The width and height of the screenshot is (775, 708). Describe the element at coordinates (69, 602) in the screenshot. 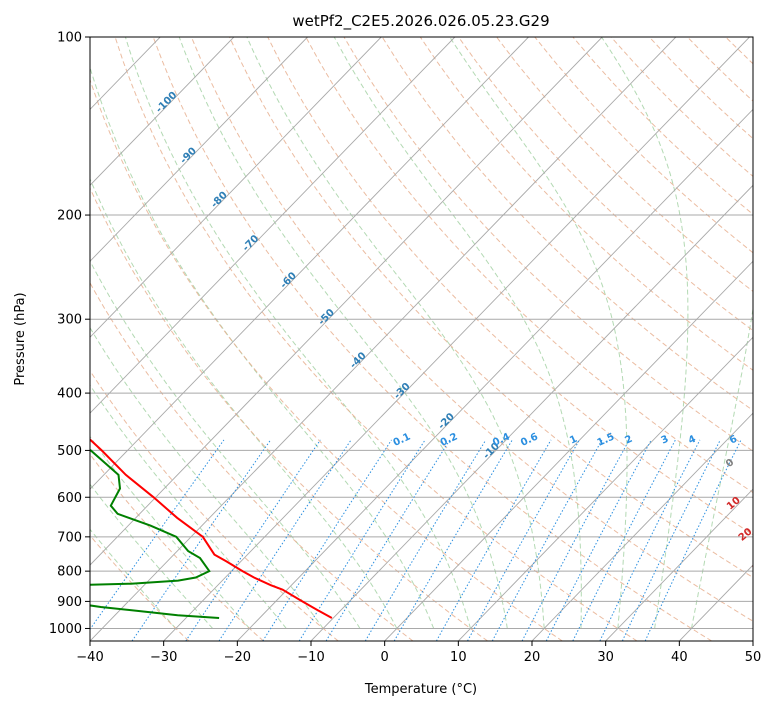

I see `y-tick-label: 900` at that location.